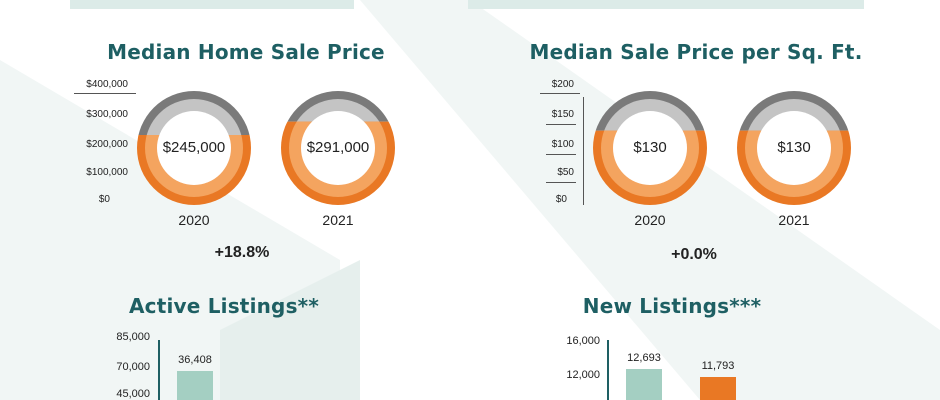 This screenshot has height=400, width=940. What do you see at coordinates (242, 252) in the screenshot?
I see `price-change-percent: +18.8%` at bounding box center [242, 252].